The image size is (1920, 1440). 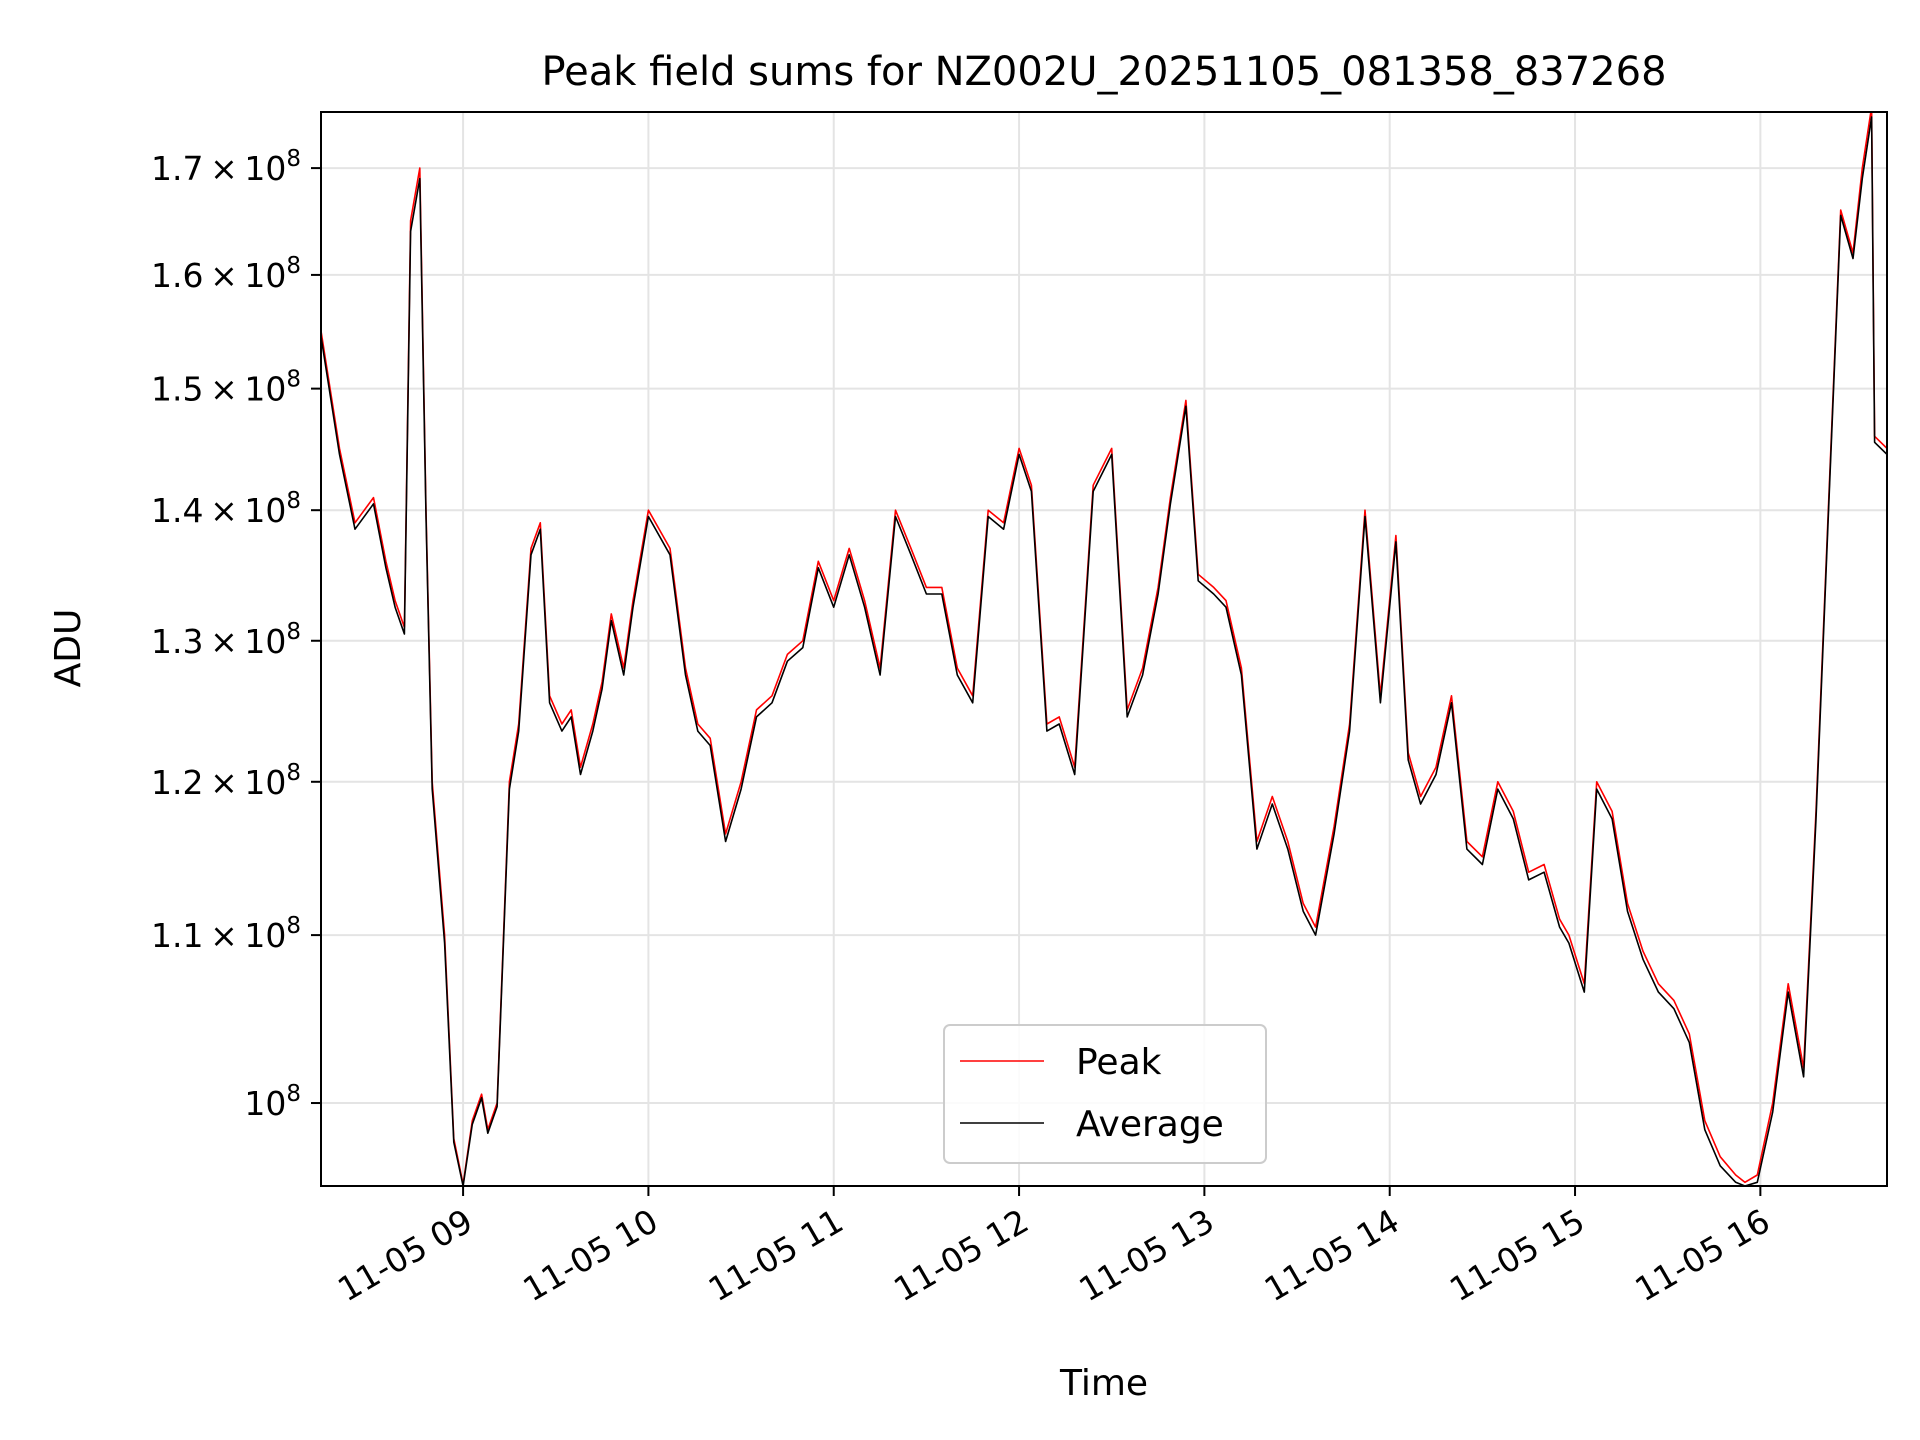 I want to click on y-tick-label: 1.5 × 108, so click(x=226, y=388).